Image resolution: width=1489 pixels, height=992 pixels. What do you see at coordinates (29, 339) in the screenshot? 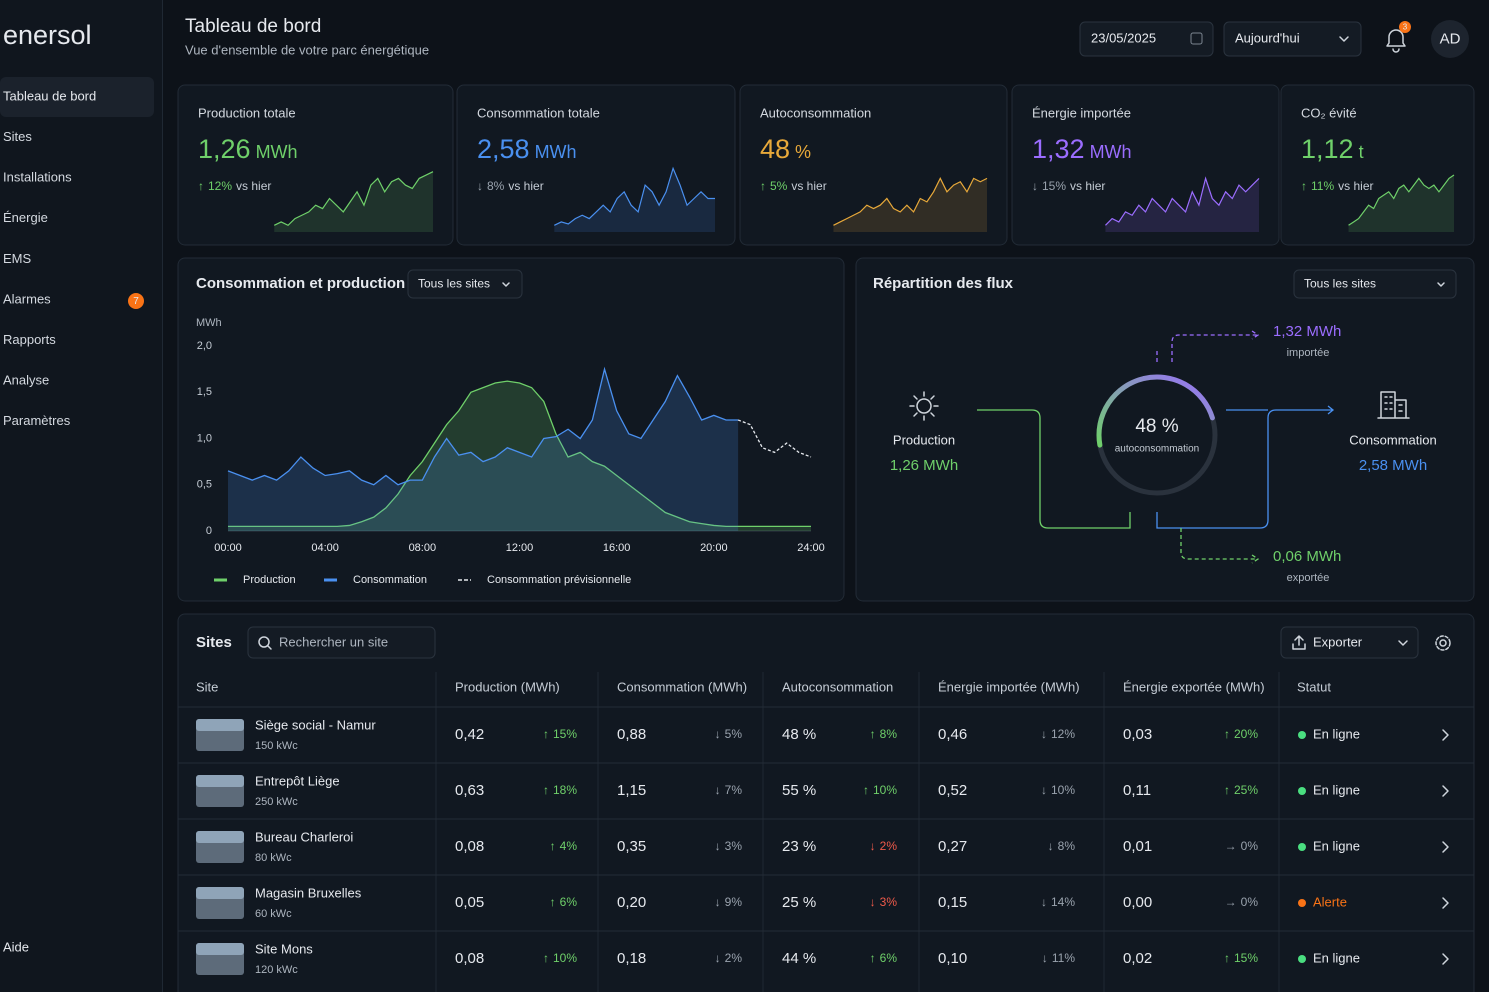
I see `nav-item: Rapports` at bounding box center [29, 339].